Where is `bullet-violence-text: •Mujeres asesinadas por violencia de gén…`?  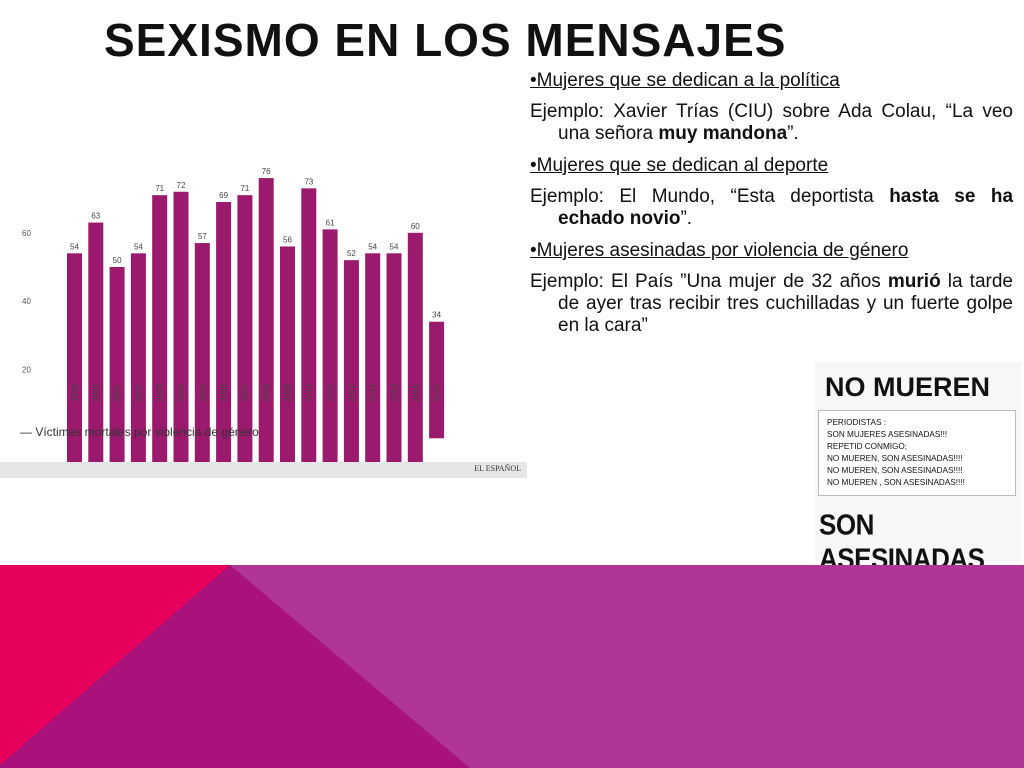 bullet-violence-text: •Mujeres asesinadas por violencia de gén… is located at coordinates (719, 250).